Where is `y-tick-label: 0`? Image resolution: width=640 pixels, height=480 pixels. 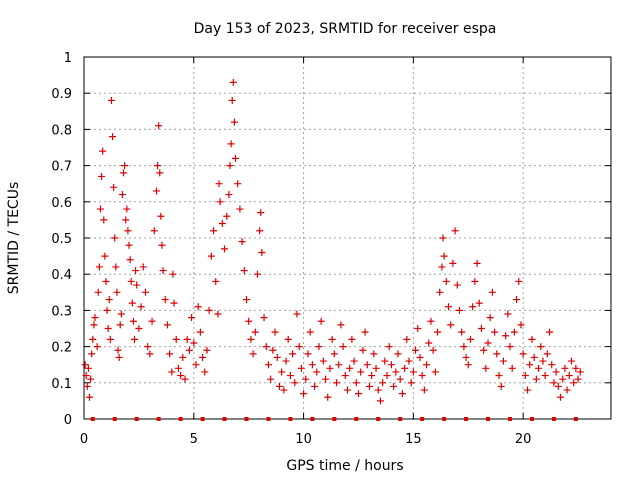
y-tick-label: 0 is located at coordinates (68, 420).